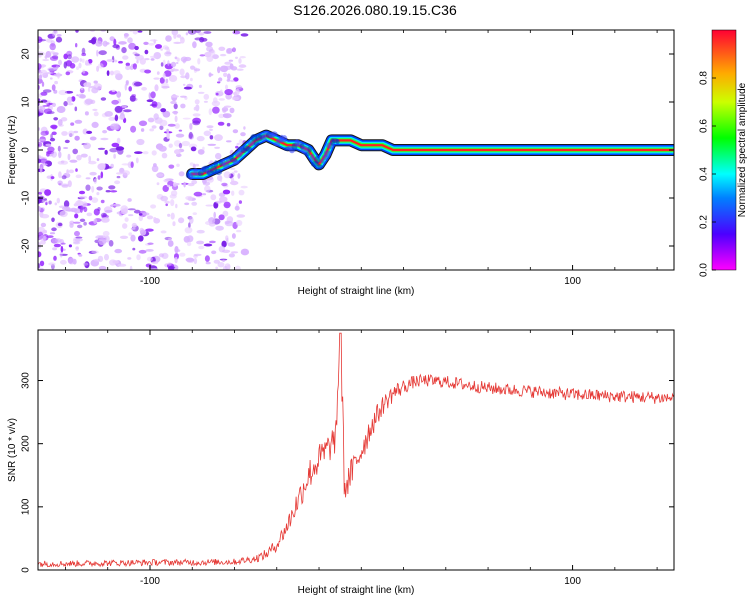 This screenshot has height=600, width=750. I want to click on colorbar-tick-label: 0.2, so click(704, 222).